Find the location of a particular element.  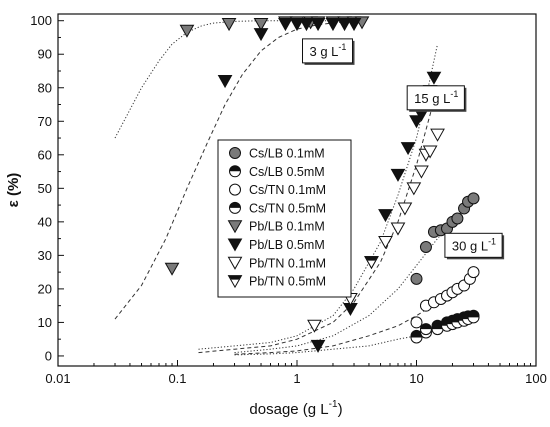

legend-label-5: Pb/LB 0.5mM is located at coordinates (287, 245).